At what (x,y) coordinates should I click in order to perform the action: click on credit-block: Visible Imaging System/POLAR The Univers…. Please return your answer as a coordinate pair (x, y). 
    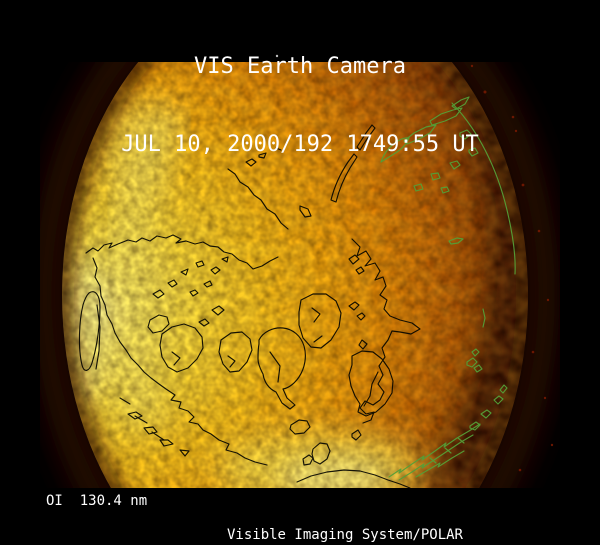
    Looking at the image, I should click on (345, 519).